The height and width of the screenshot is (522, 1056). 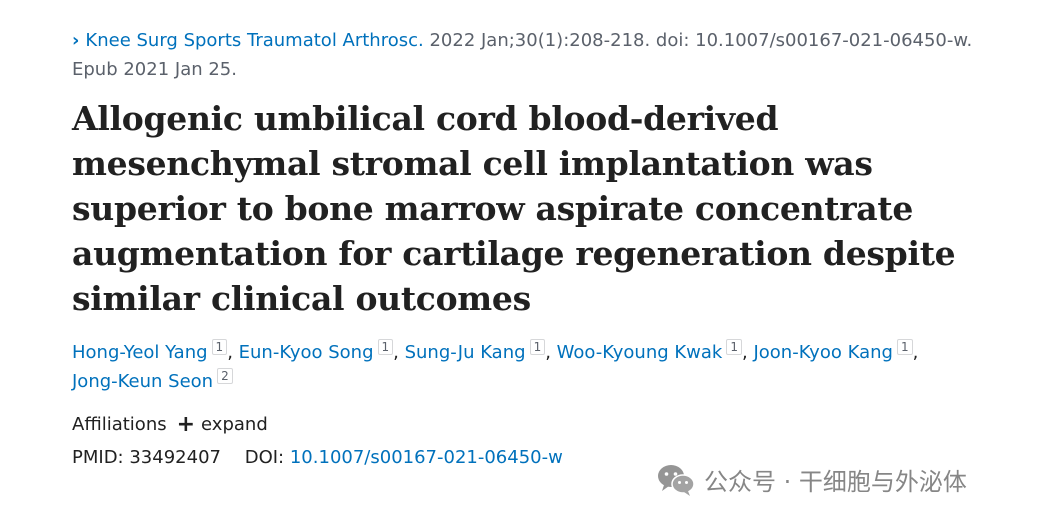 What do you see at coordinates (119, 424) in the screenshot?
I see `affiliations-label: Affiliations` at bounding box center [119, 424].